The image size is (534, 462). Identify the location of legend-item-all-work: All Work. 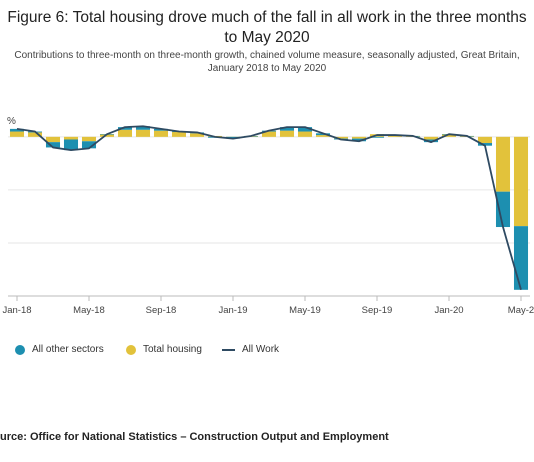
(250, 349).